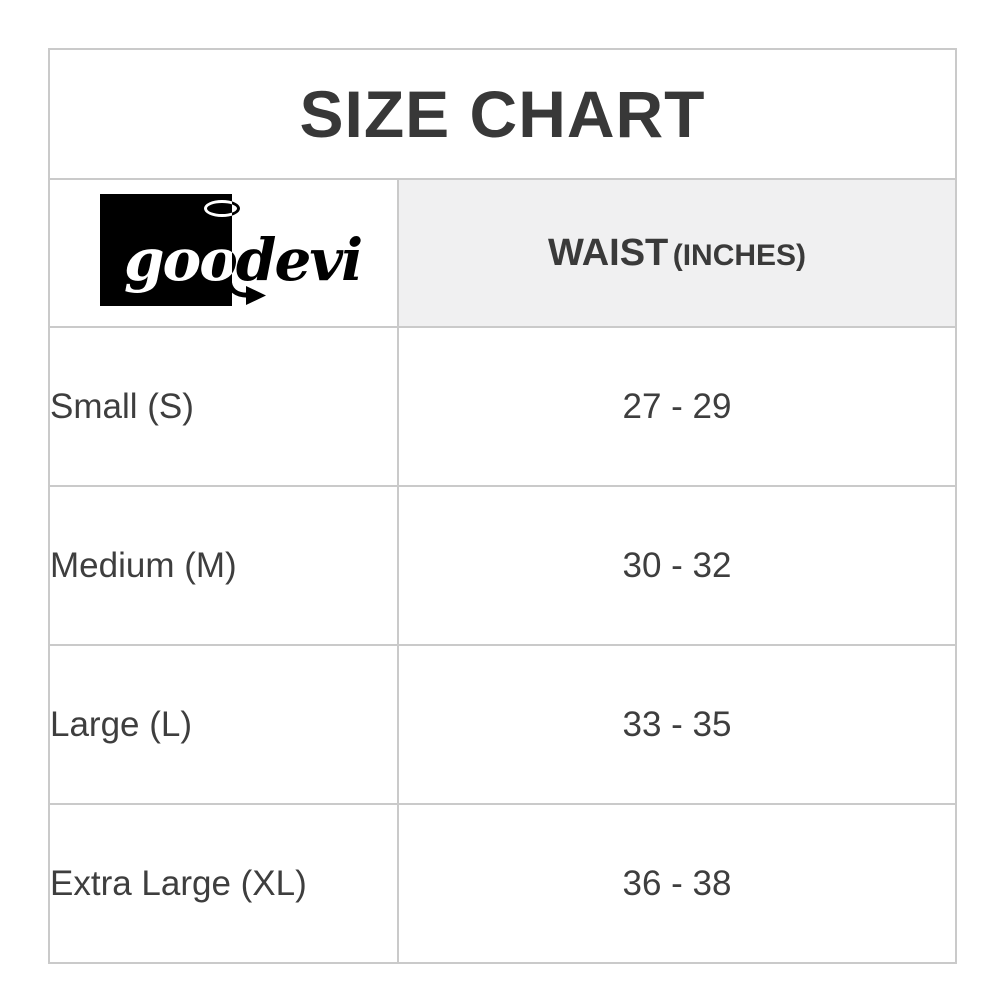  I want to click on waist-range: 30 - 32, so click(677, 565).